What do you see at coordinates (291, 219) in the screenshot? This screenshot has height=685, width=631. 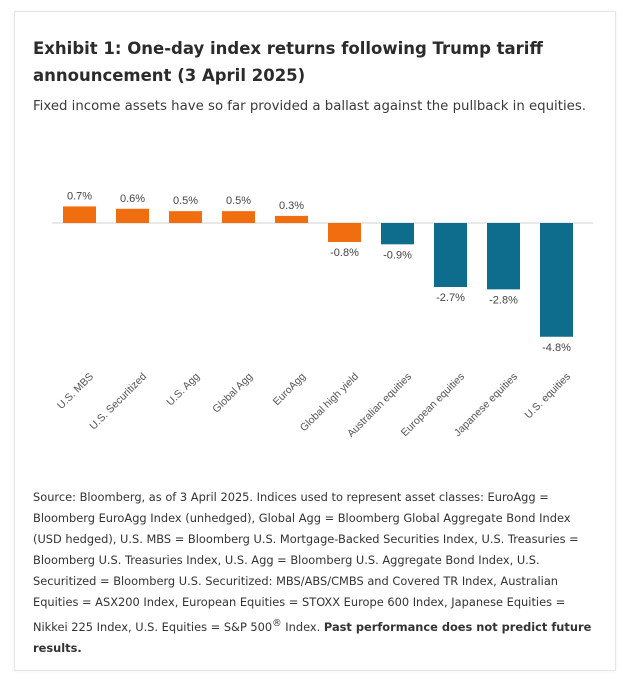 I see `bar-euroagg` at bounding box center [291, 219].